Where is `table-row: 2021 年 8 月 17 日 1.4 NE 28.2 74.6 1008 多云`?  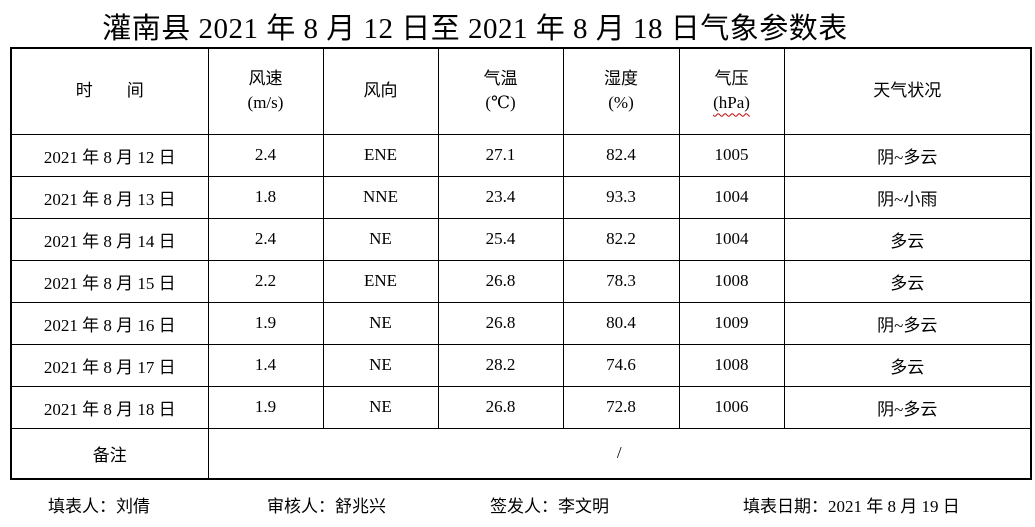
table-row: 2021 年 8 月 17 日 1.4 NE 28.2 74.6 1008 多云 is located at coordinates (521, 365).